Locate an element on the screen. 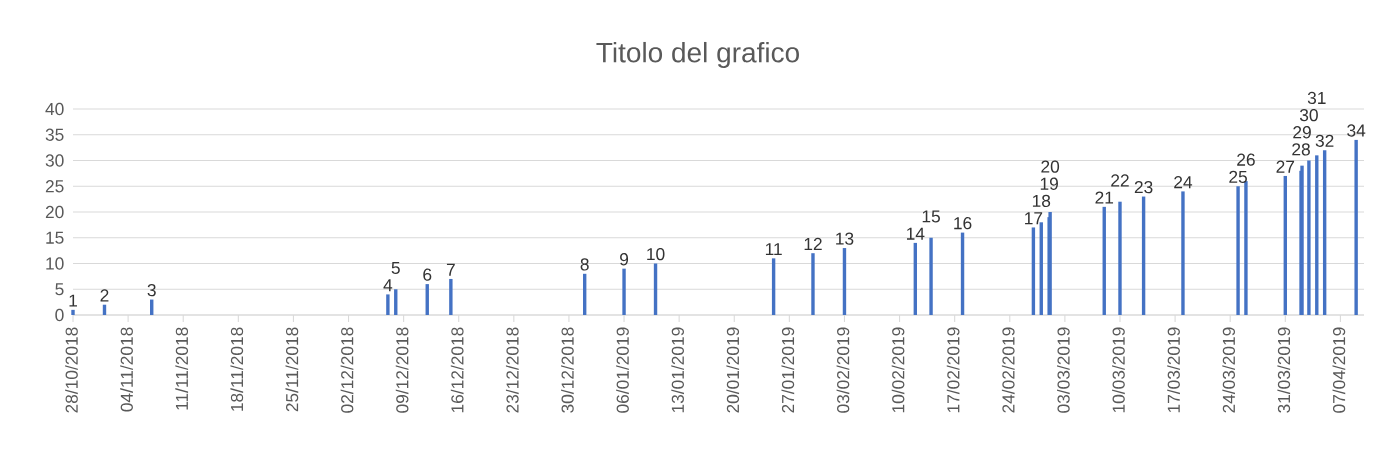 This screenshot has width=1387, height=457. x-tick-label: 18/11/2018 is located at coordinates (237, 369).